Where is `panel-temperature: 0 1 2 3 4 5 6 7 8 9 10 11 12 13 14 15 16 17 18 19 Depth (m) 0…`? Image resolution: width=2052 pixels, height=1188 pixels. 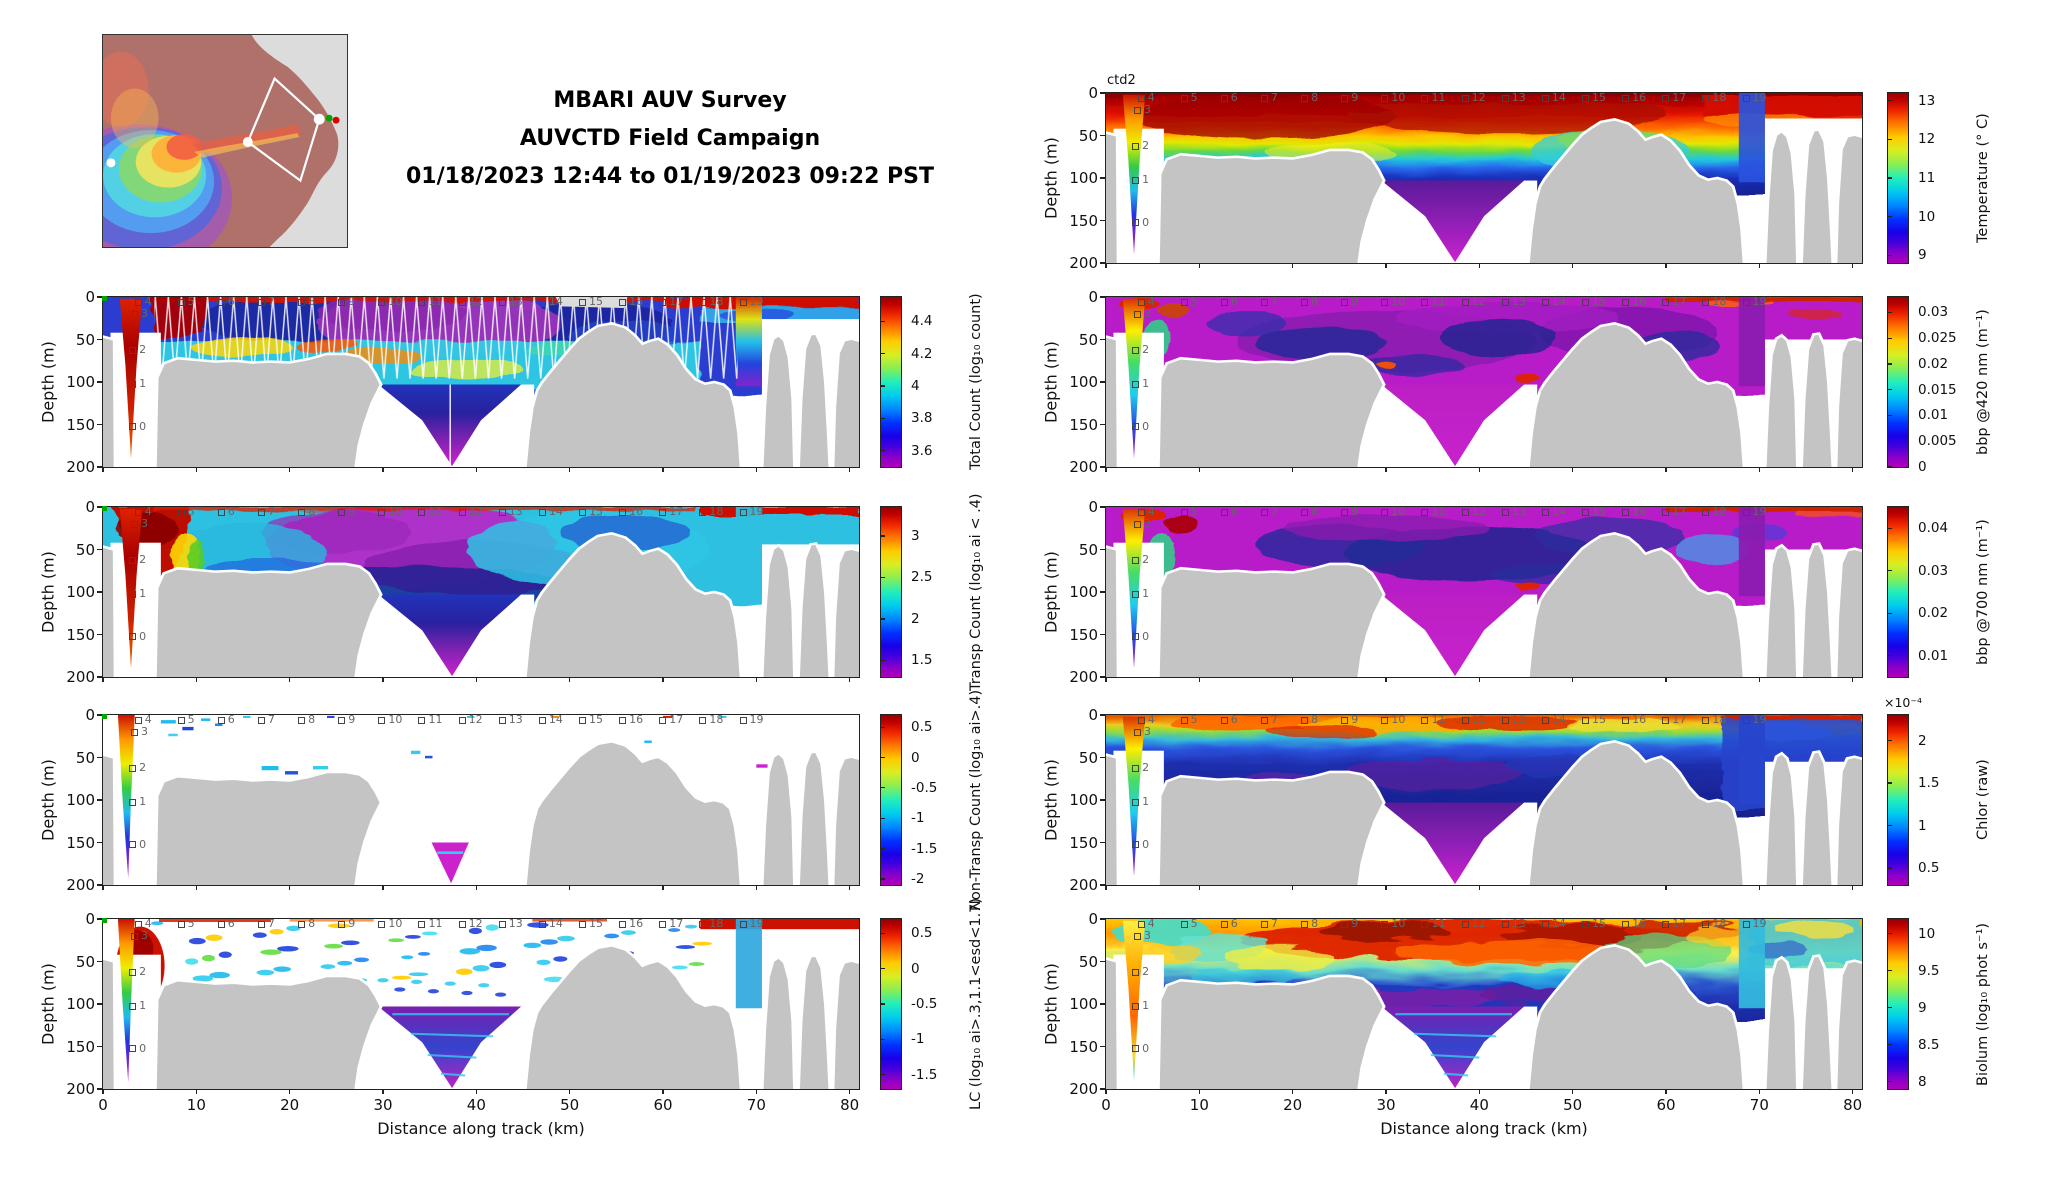 panel-temperature: 0 1 2 3 4 5 6 7 8 9 10 11 12 13 14 15 16 17 18 19 Depth (m) 0… is located at coordinates (1452, 178).